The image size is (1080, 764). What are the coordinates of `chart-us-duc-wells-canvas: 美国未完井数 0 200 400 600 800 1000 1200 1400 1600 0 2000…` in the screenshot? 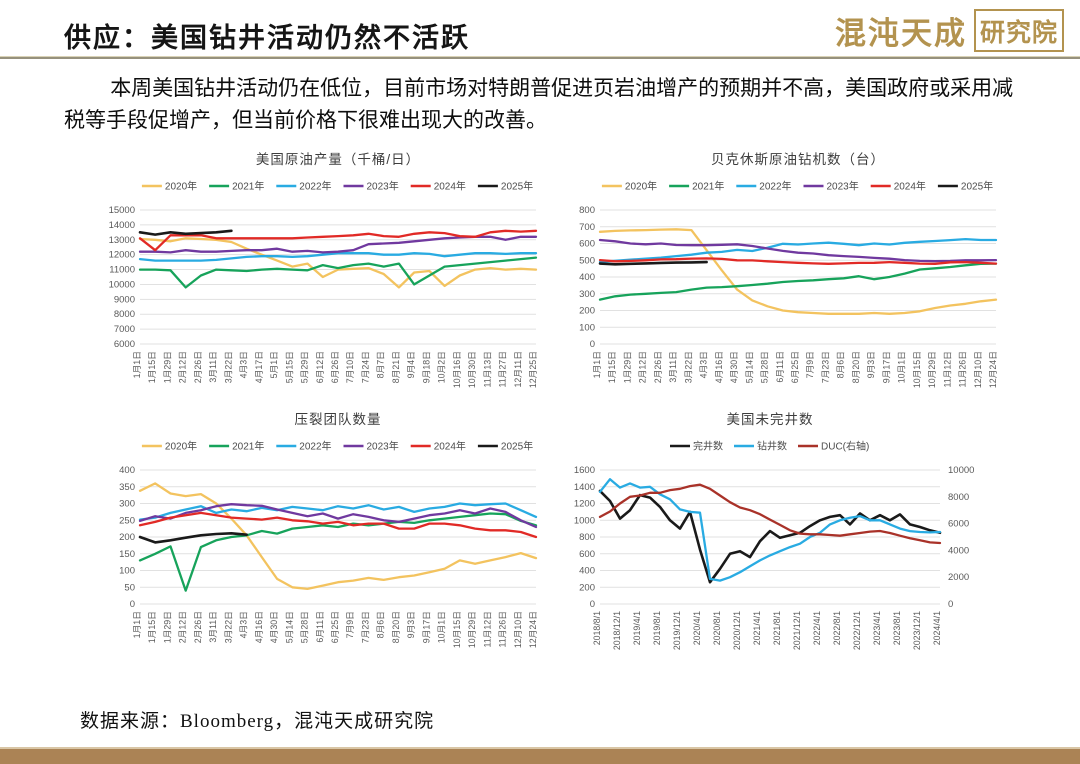 It's located at (774, 531).